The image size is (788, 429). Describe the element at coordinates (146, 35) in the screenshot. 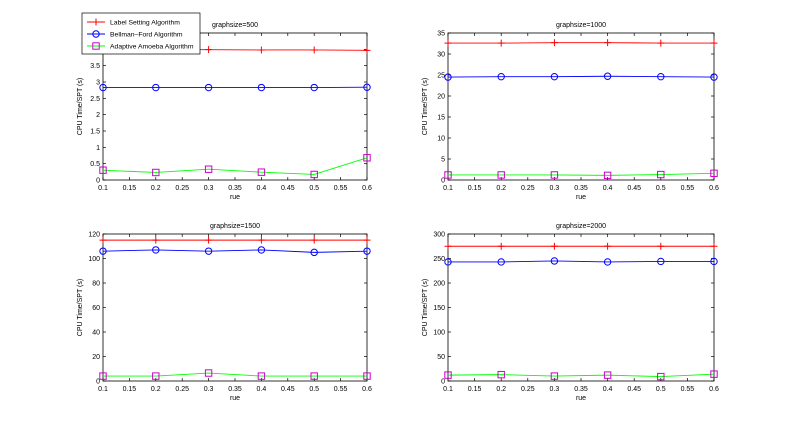

I see `legend-label: Bellman–Ford Algorithm` at that location.